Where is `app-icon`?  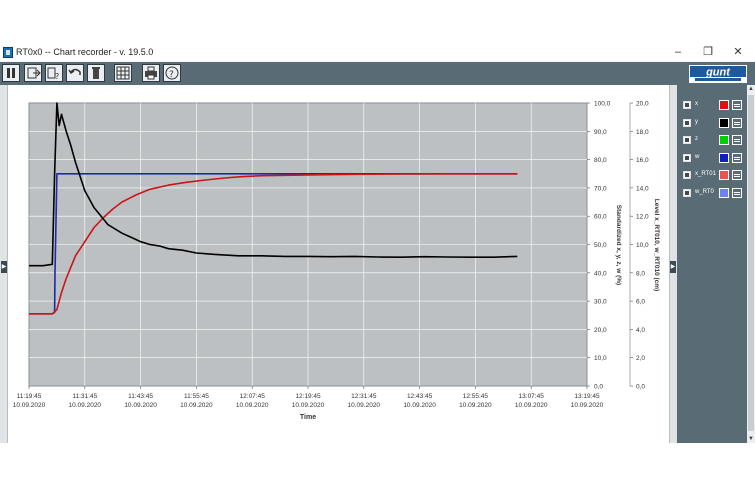 app-icon is located at coordinates (8, 52).